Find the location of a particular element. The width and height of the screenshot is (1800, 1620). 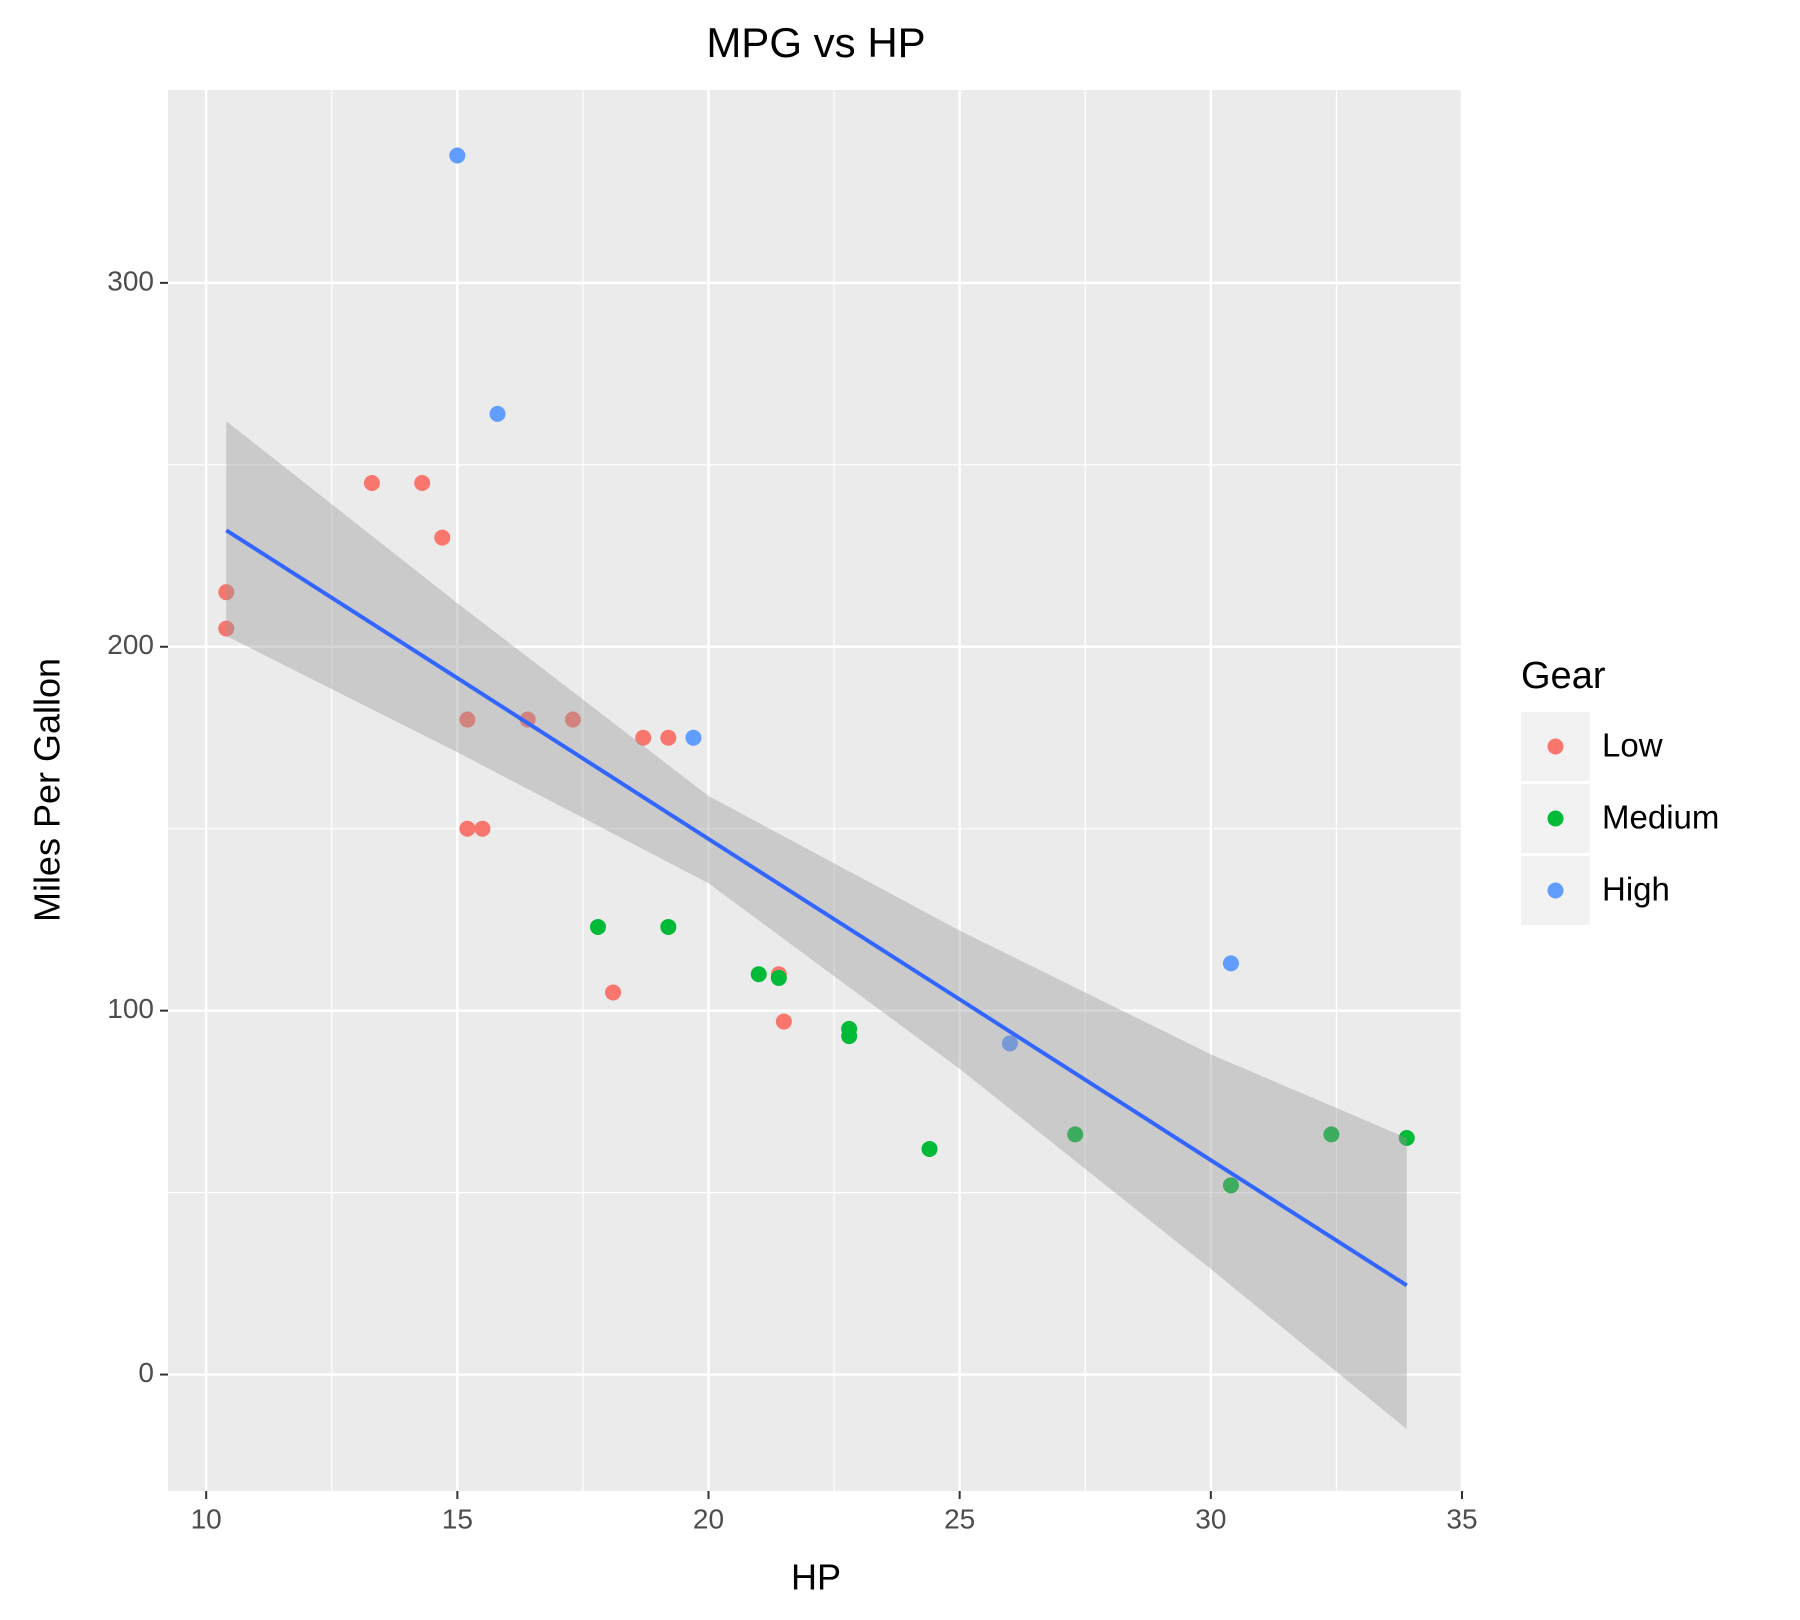

chart-title: MPG vs HP is located at coordinates (815, 42).